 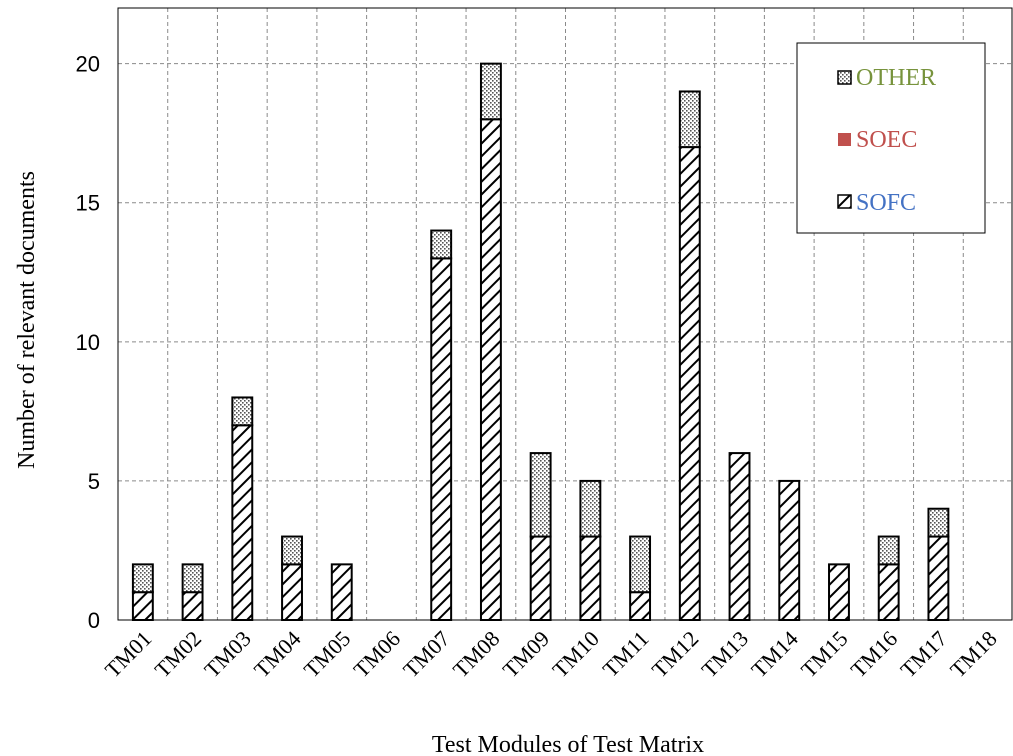 What do you see at coordinates (426, 654) in the screenshot?
I see `x-tick-label: TM07` at bounding box center [426, 654].